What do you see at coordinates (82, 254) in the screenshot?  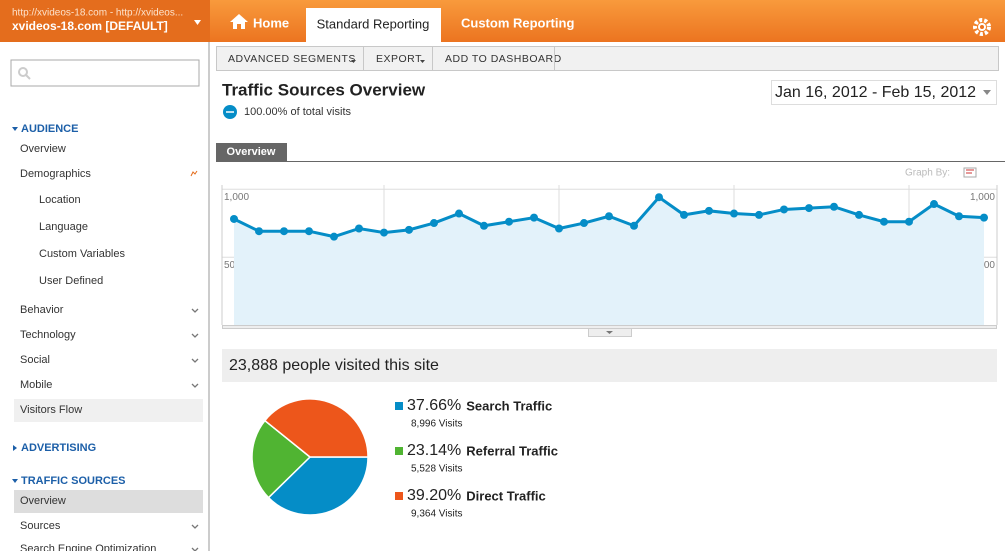 I see `nav-item: Custom Variables` at bounding box center [82, 254].